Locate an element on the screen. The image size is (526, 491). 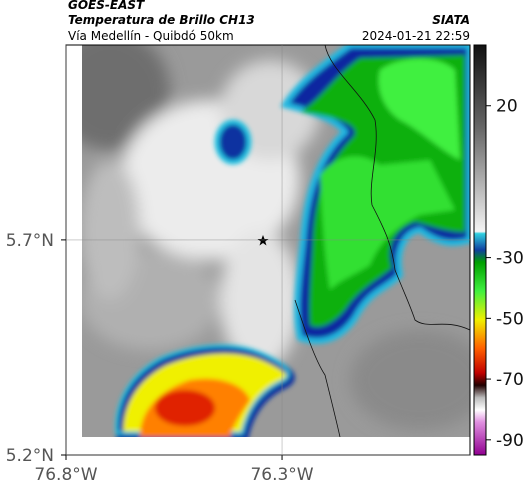
source: SIATA is located at coordinates (451, 20).